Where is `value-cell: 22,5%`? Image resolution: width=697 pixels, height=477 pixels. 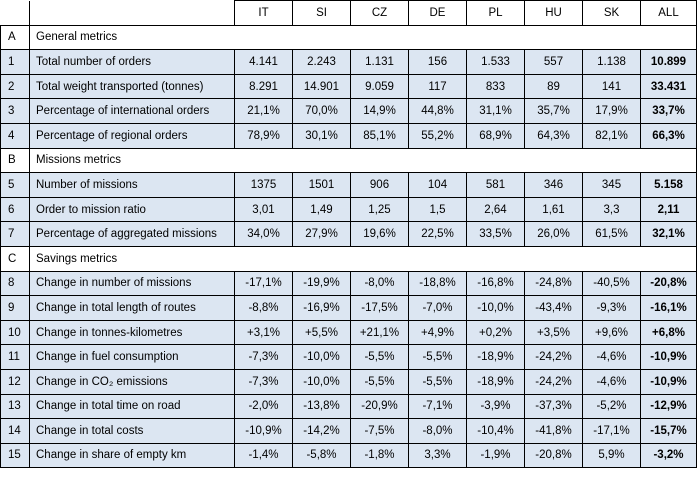 value-cell: 22,5% is located at coordinates (437, 234).